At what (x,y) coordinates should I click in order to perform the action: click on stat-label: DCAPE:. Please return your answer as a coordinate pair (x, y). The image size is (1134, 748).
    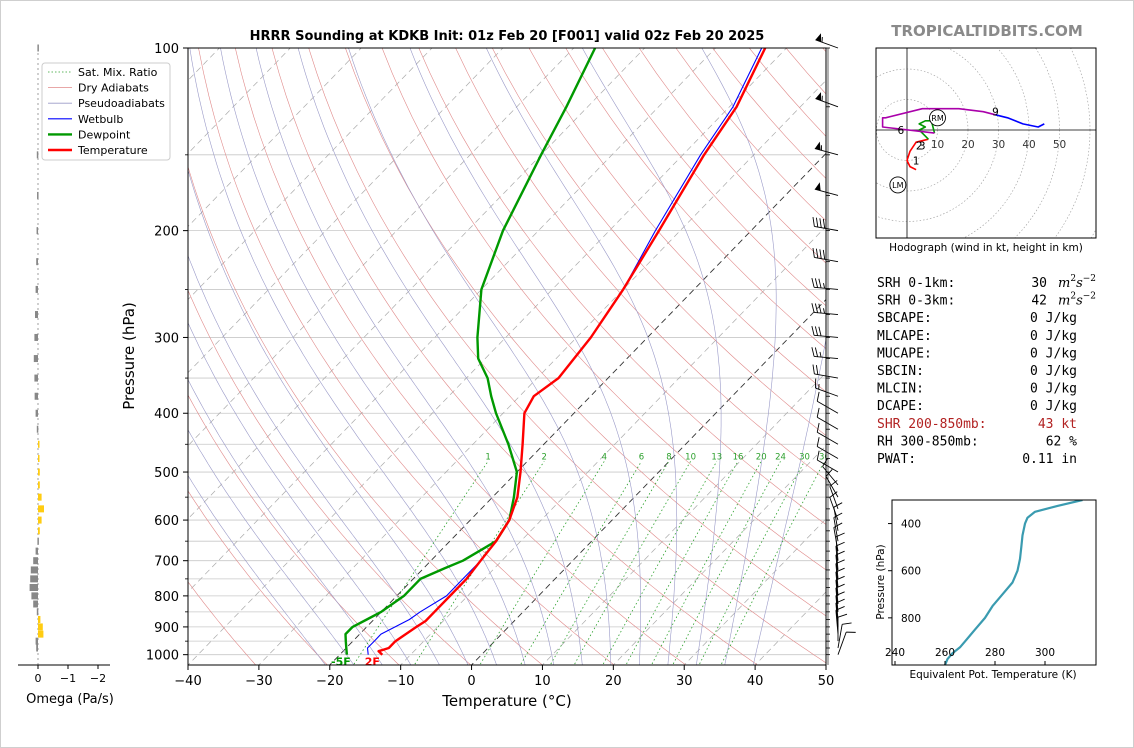
    Looking at the image, I should click on (900, 406).